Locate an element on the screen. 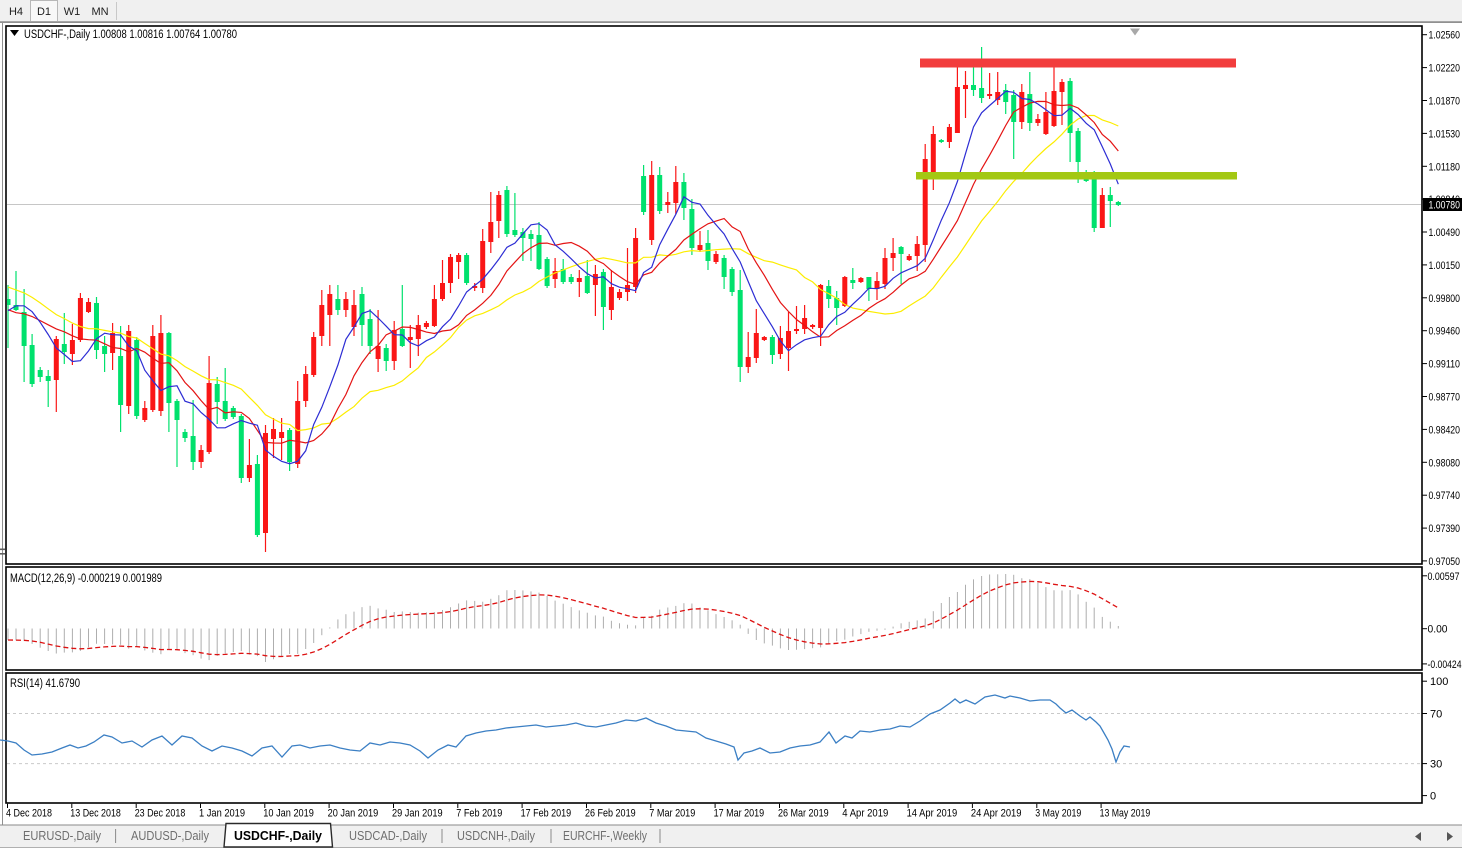  svg-text: 0.99800 is located at coordinates (1445, 299).